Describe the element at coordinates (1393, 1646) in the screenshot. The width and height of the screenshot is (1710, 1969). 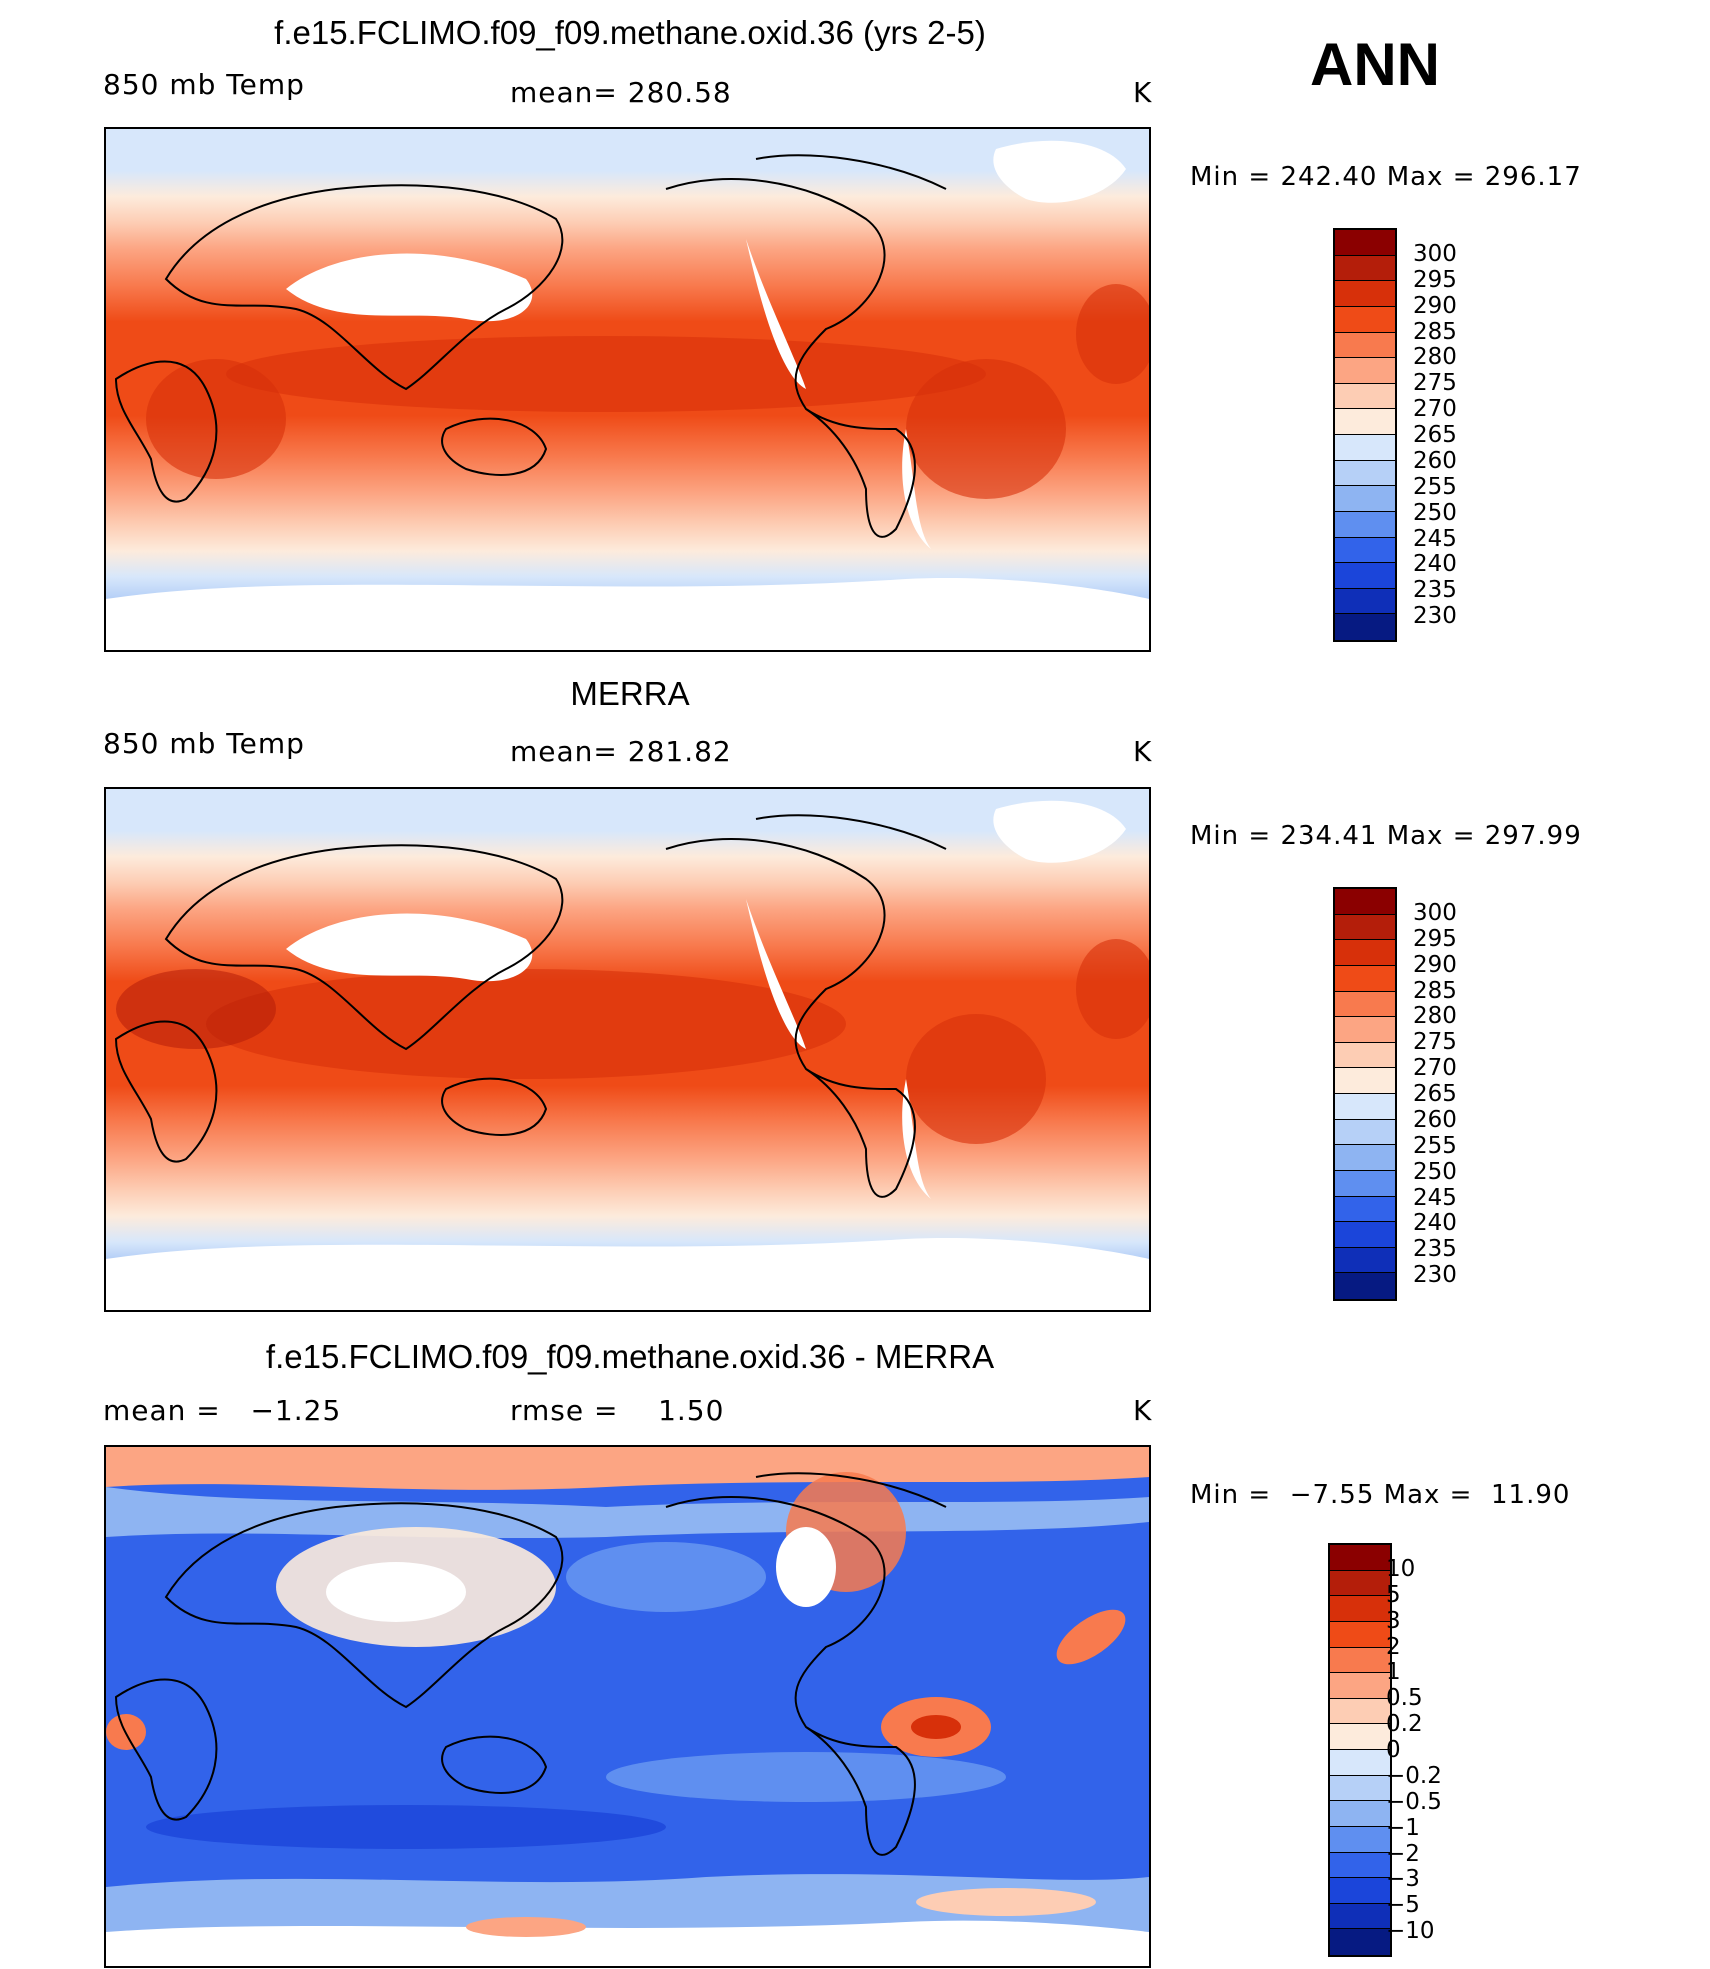
I see `colorbar-tick-label: 2` at that location.